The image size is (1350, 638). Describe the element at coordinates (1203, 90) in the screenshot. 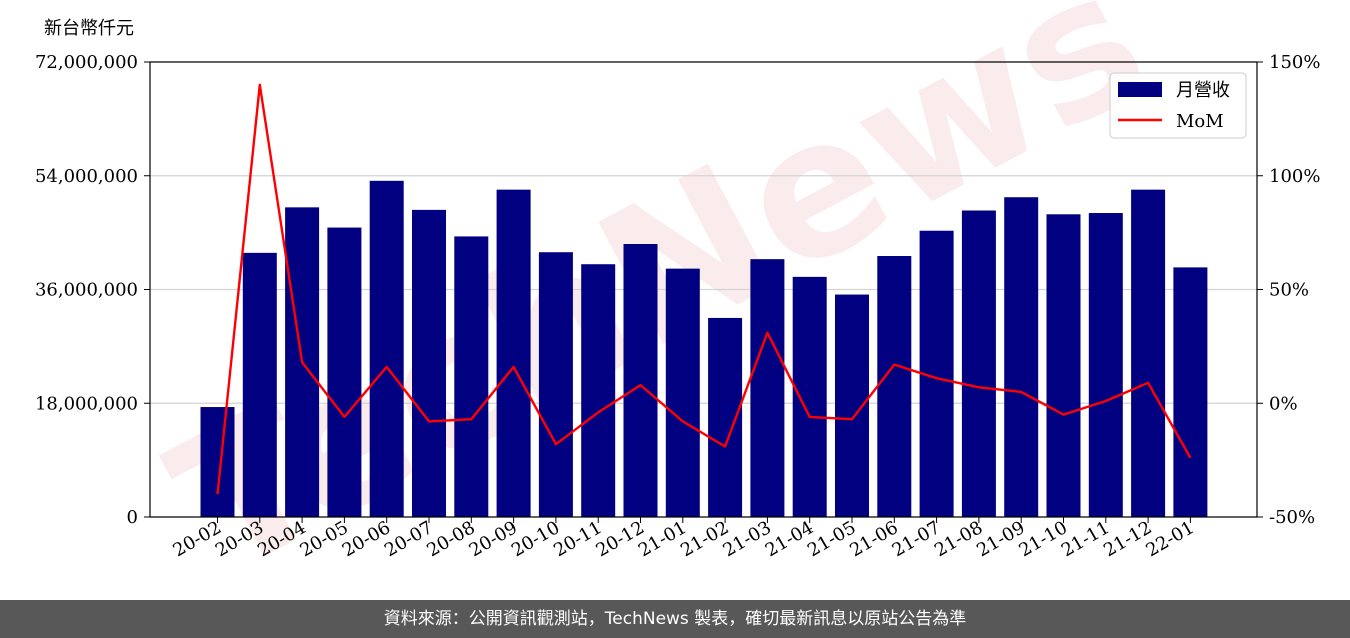

I see `legend-label-revenue: 月營收` at that location.